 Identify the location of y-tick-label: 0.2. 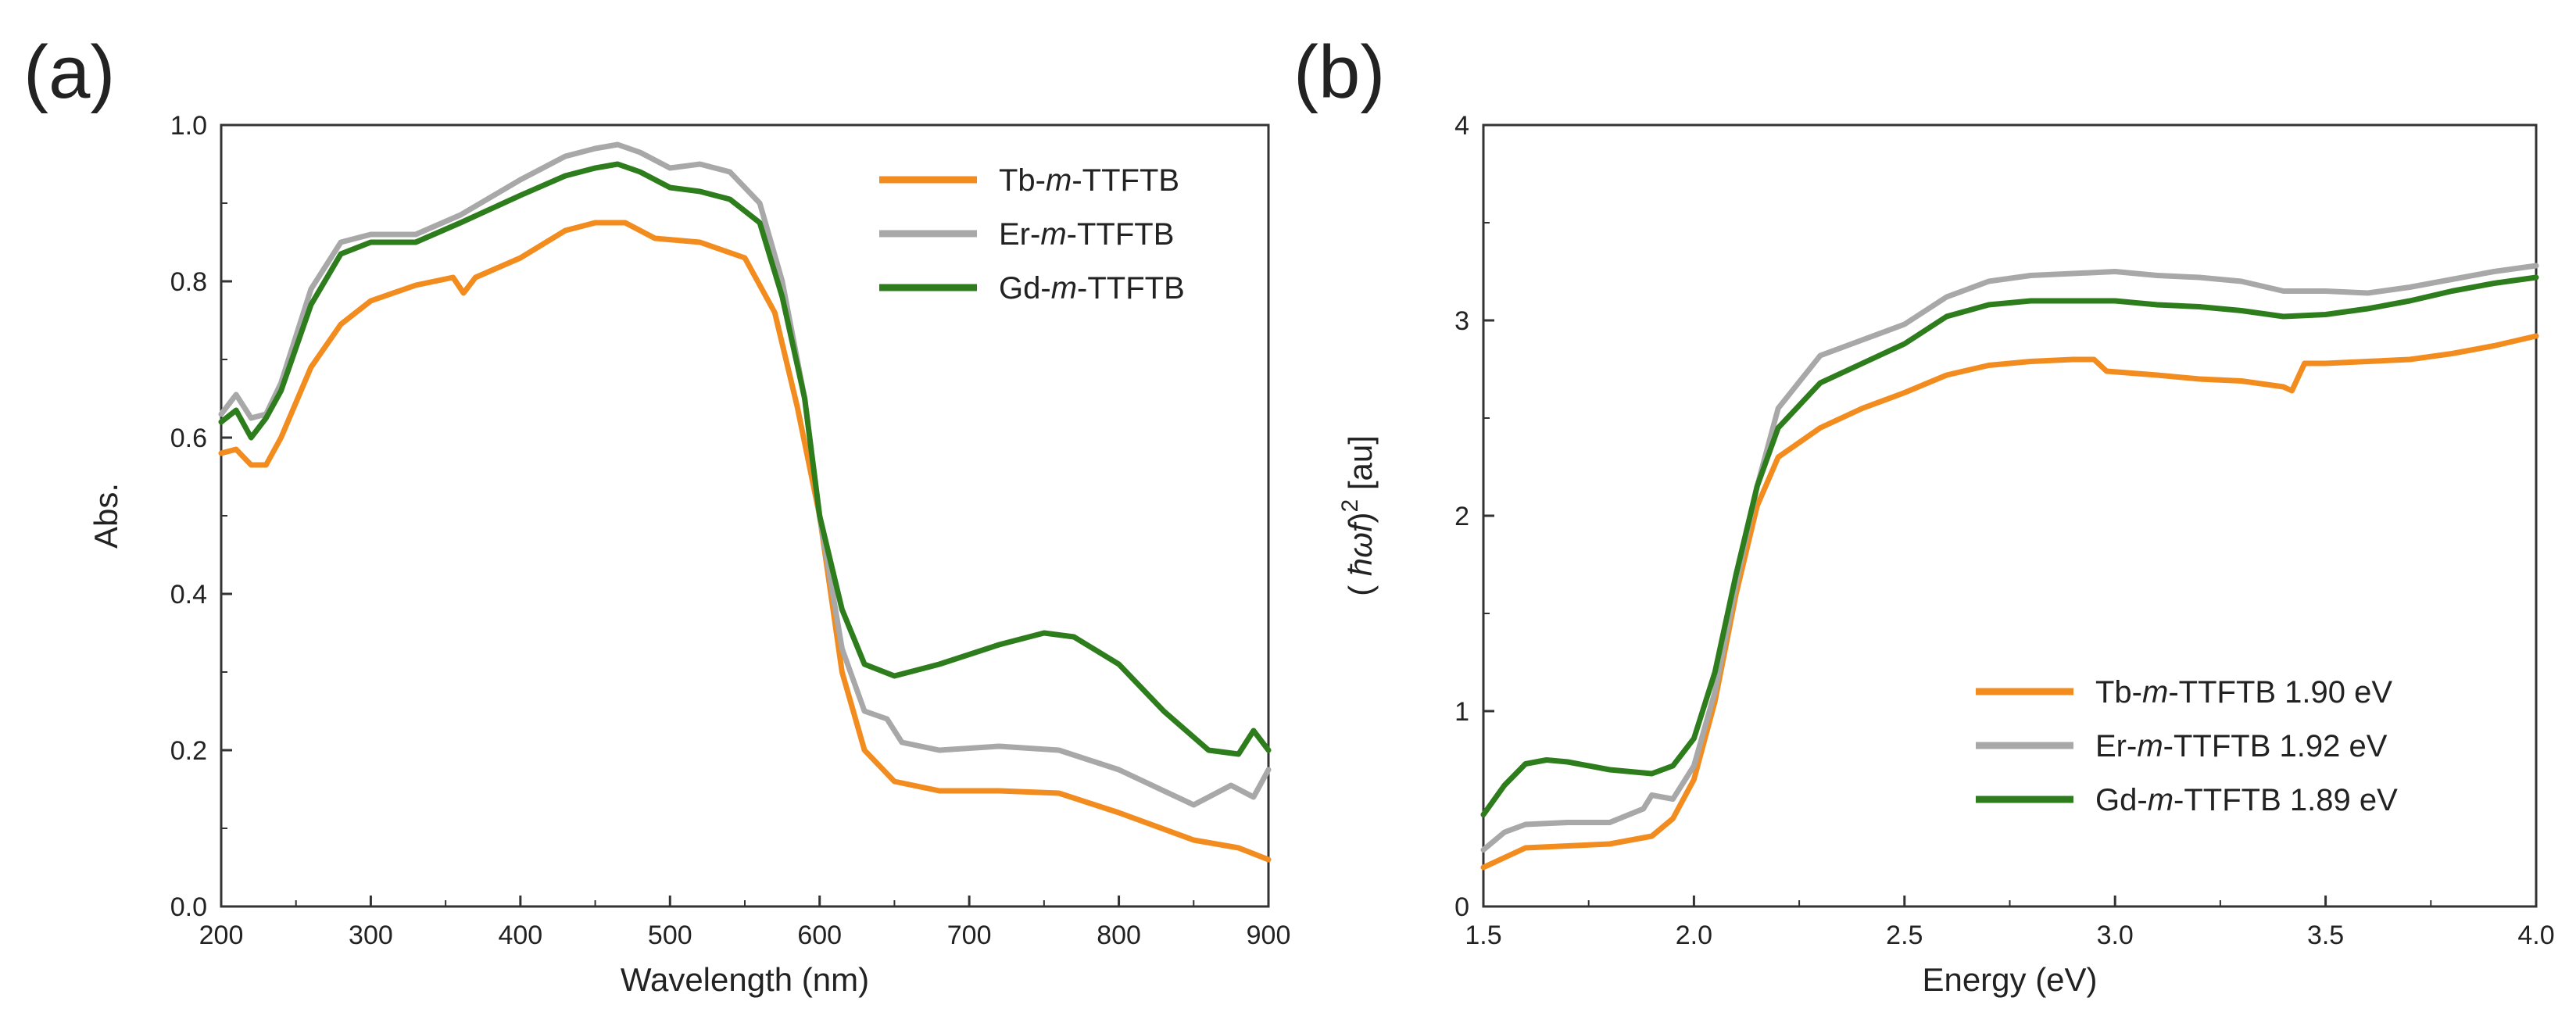
(188, 751).